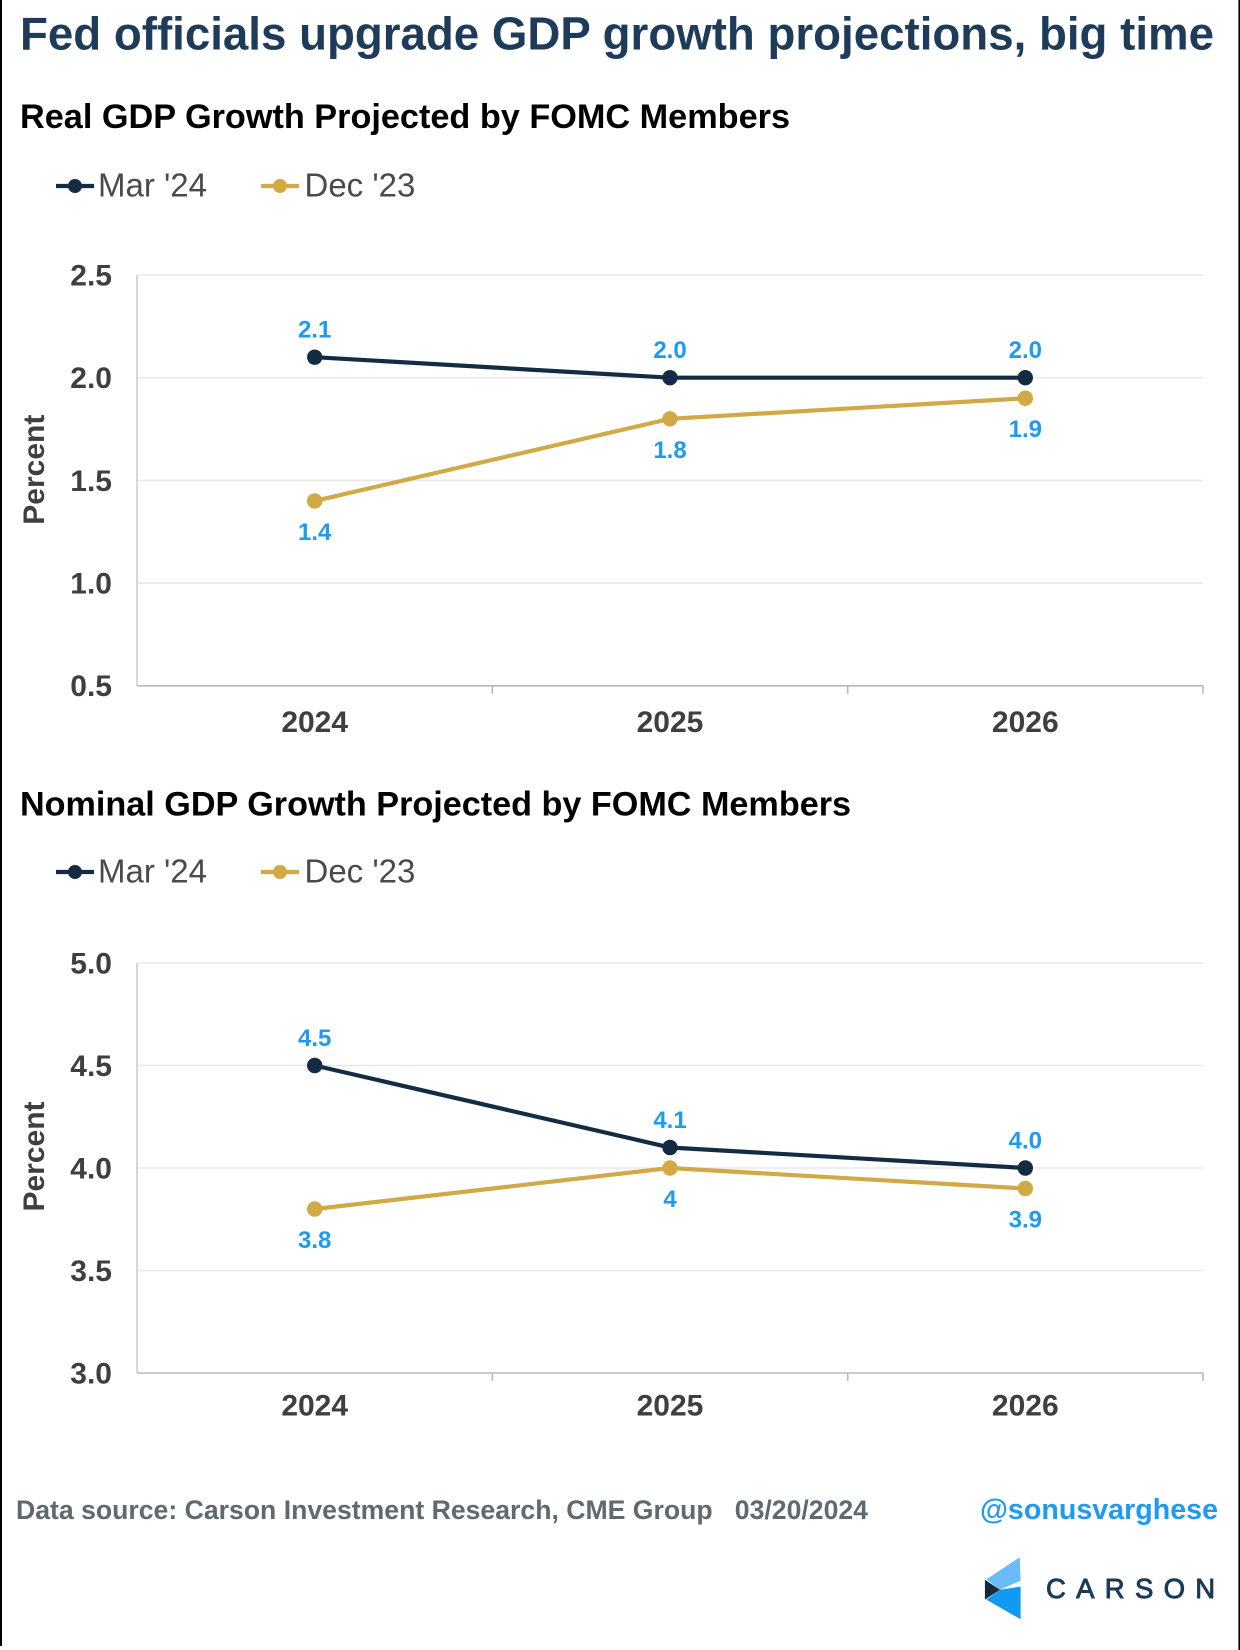 Image resolution: width=1240 pixels, height=1650 pixels. Describe the element at coordinates (1099, 1510) in the screenshot. I see `svg-text: @sonusvarghese` at that location.